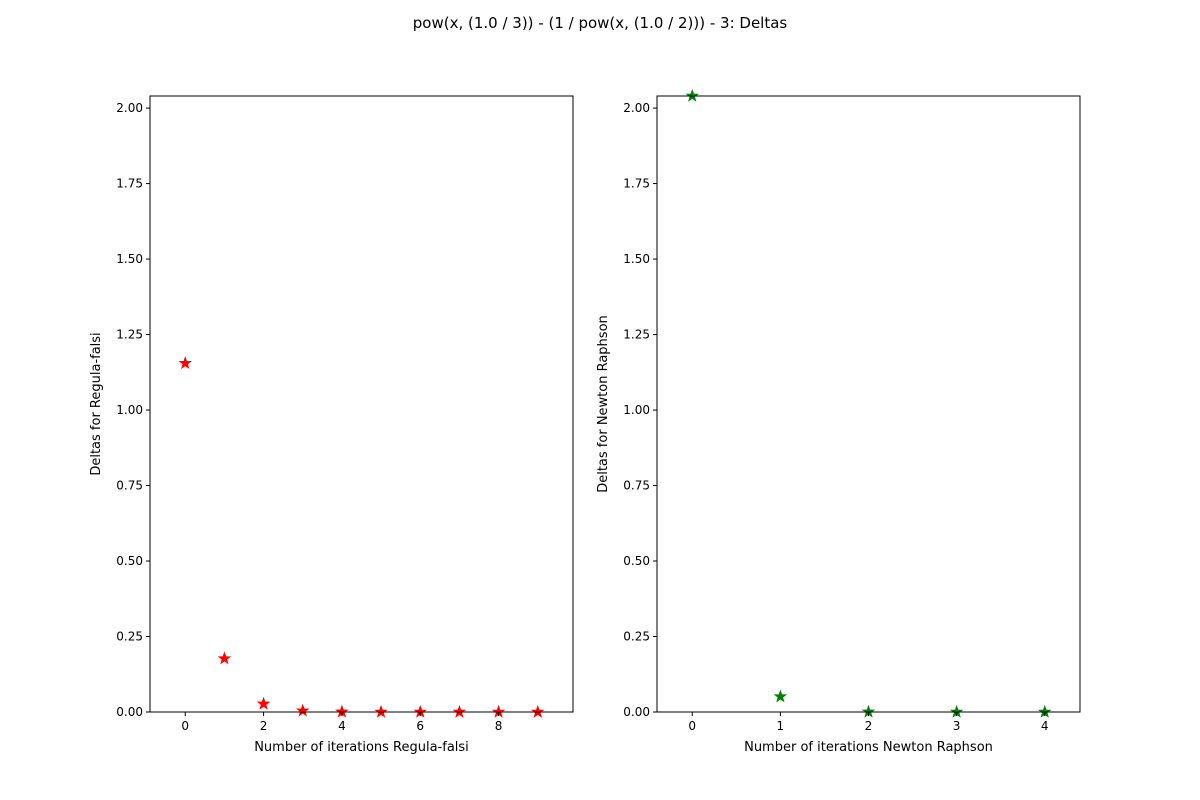 Image resolution: width=1200 pixels, height=800 pixels. What do you see at coordinates (869, 726) in the screenshot?
I see `newton-x-tick-label: 2` at bounding box center [869, 726].